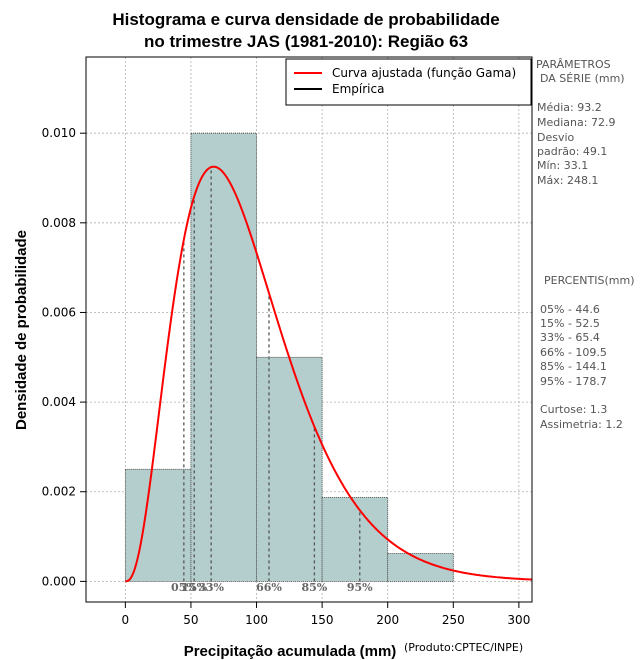 This screenshot has height=660, width=640. What do you see at coordinates (126, 620) in the screenshot?
I see `x-tick-label: 0` at bounding box center [126, 620].